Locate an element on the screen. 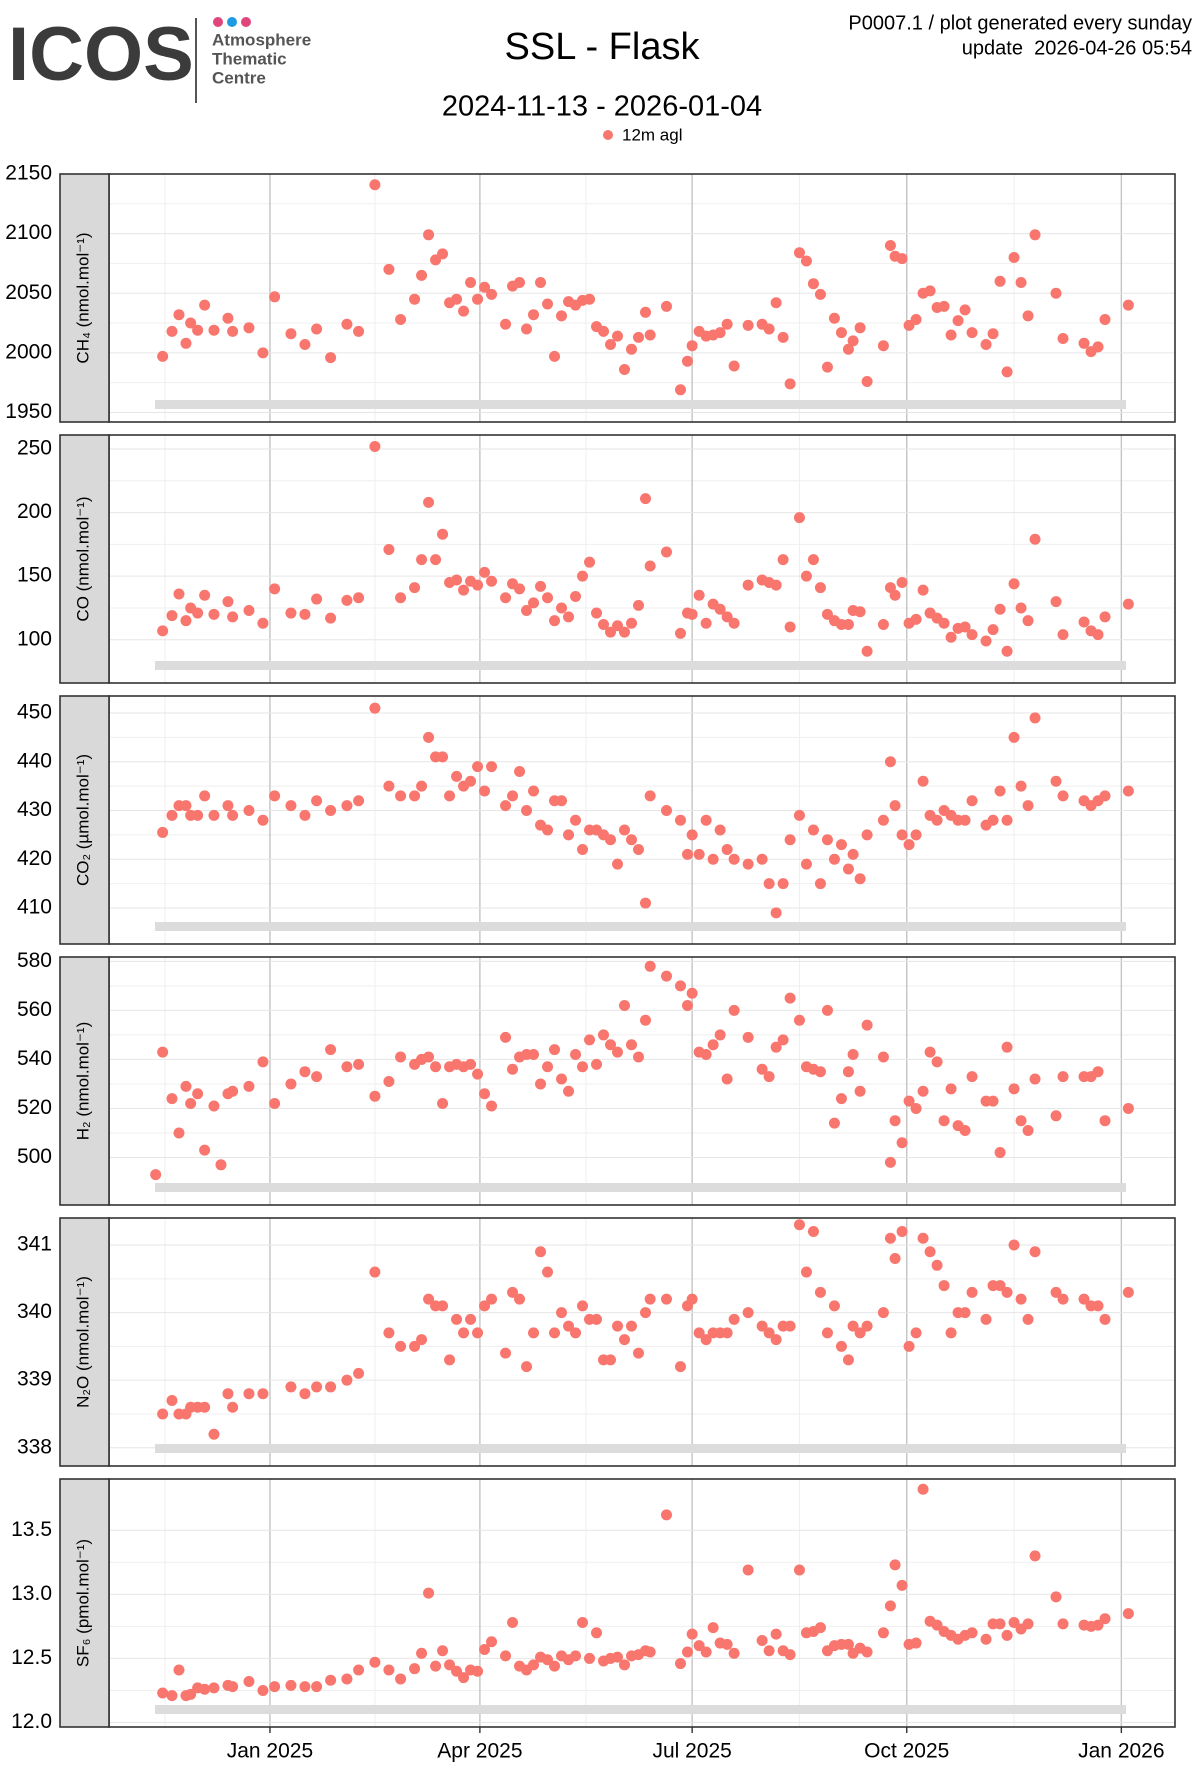 The image size is (1200, 1770). y-axis-label: CH₄ (nmol.mol⁻¹) is located at coordinates (82, 297).